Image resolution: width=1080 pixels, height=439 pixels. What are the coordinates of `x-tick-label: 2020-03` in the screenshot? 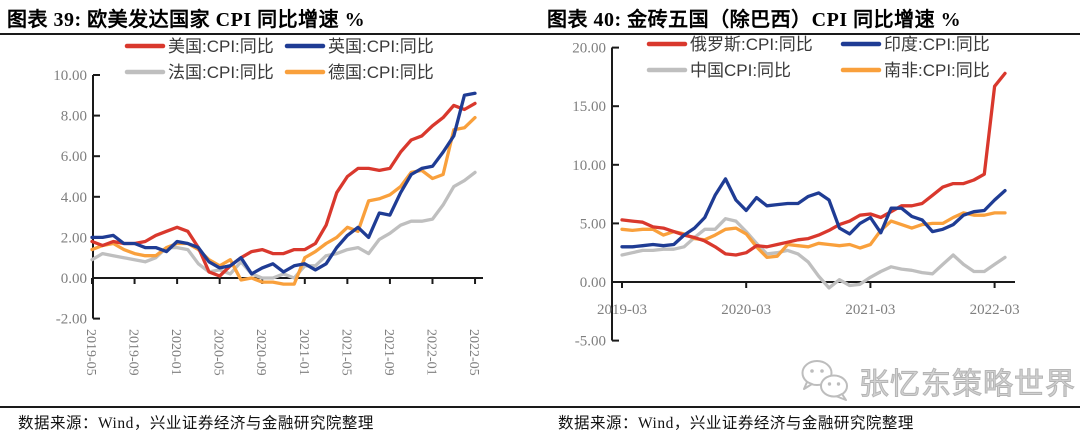 It's located at (746, 310).